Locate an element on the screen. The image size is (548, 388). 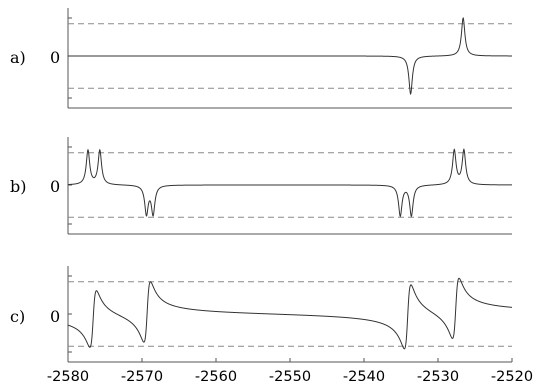
x-tick-label: -2560 is located at coordinates (216, 377).